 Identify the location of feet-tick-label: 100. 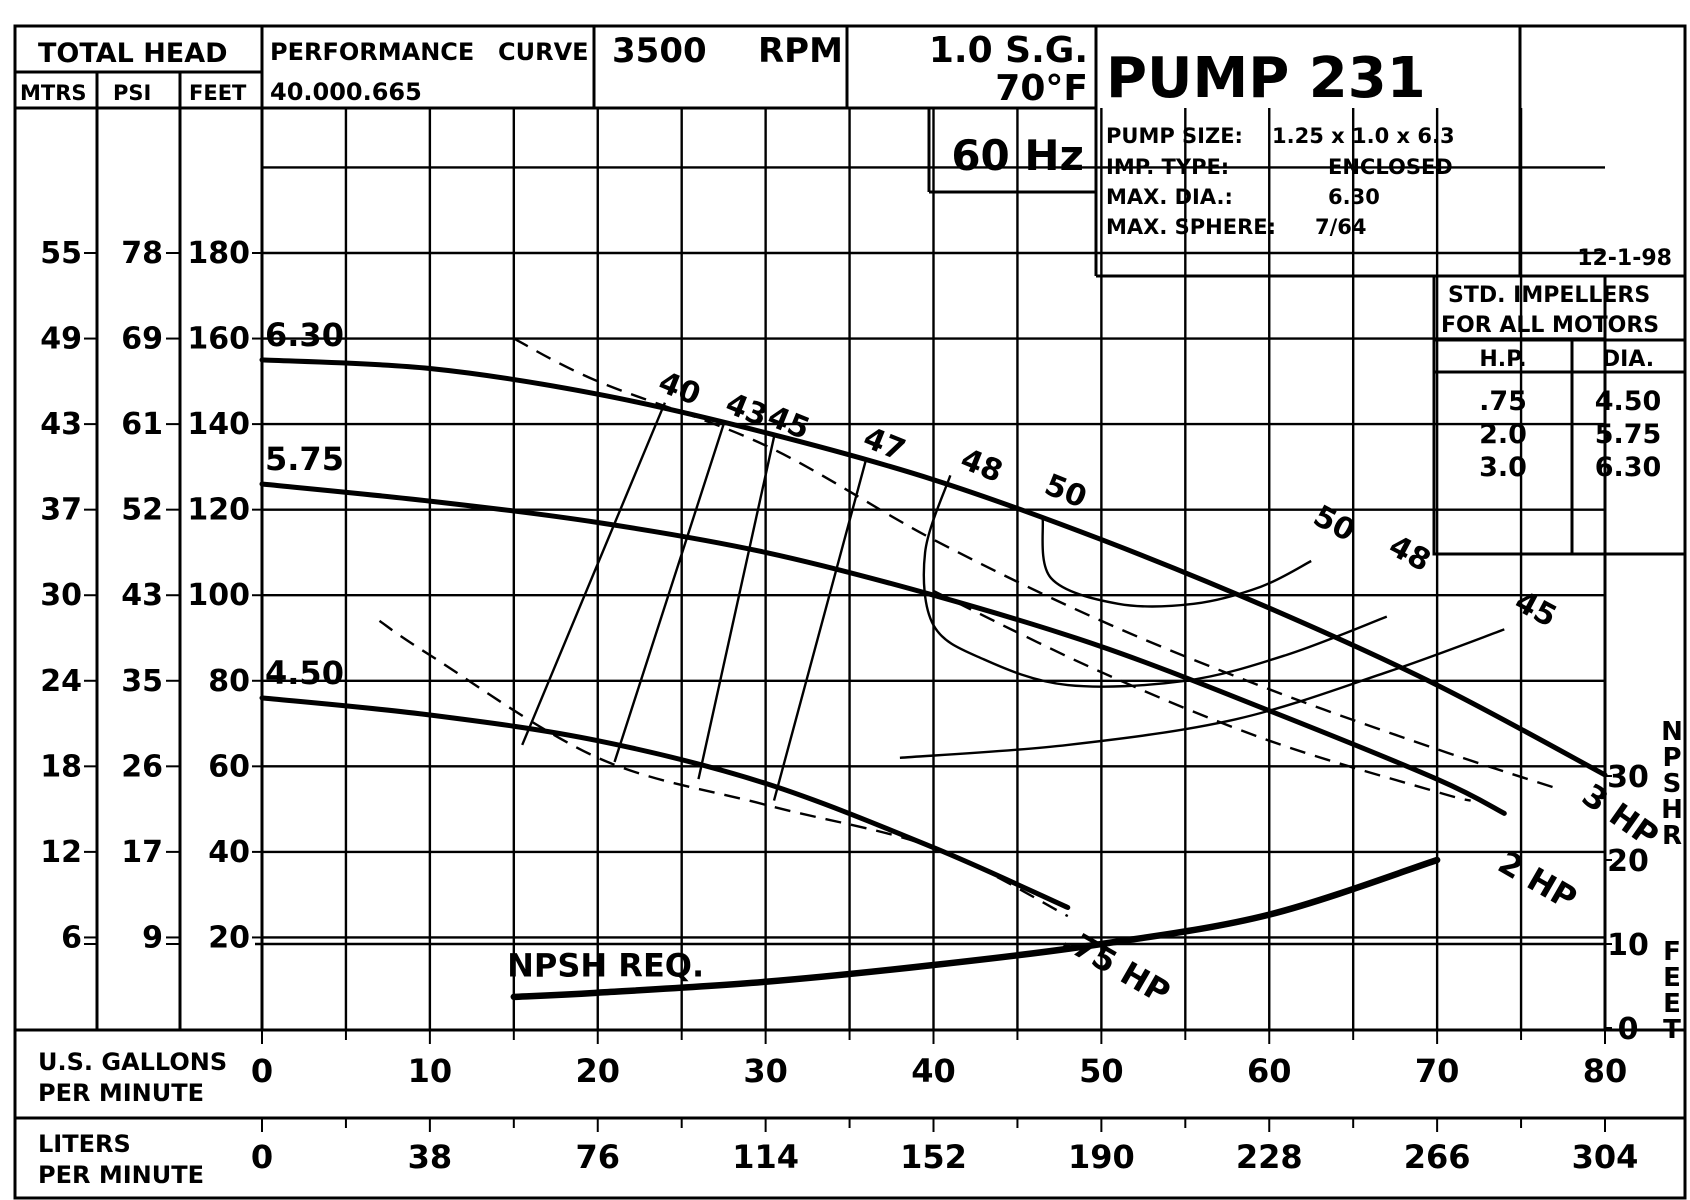
(218, 595).